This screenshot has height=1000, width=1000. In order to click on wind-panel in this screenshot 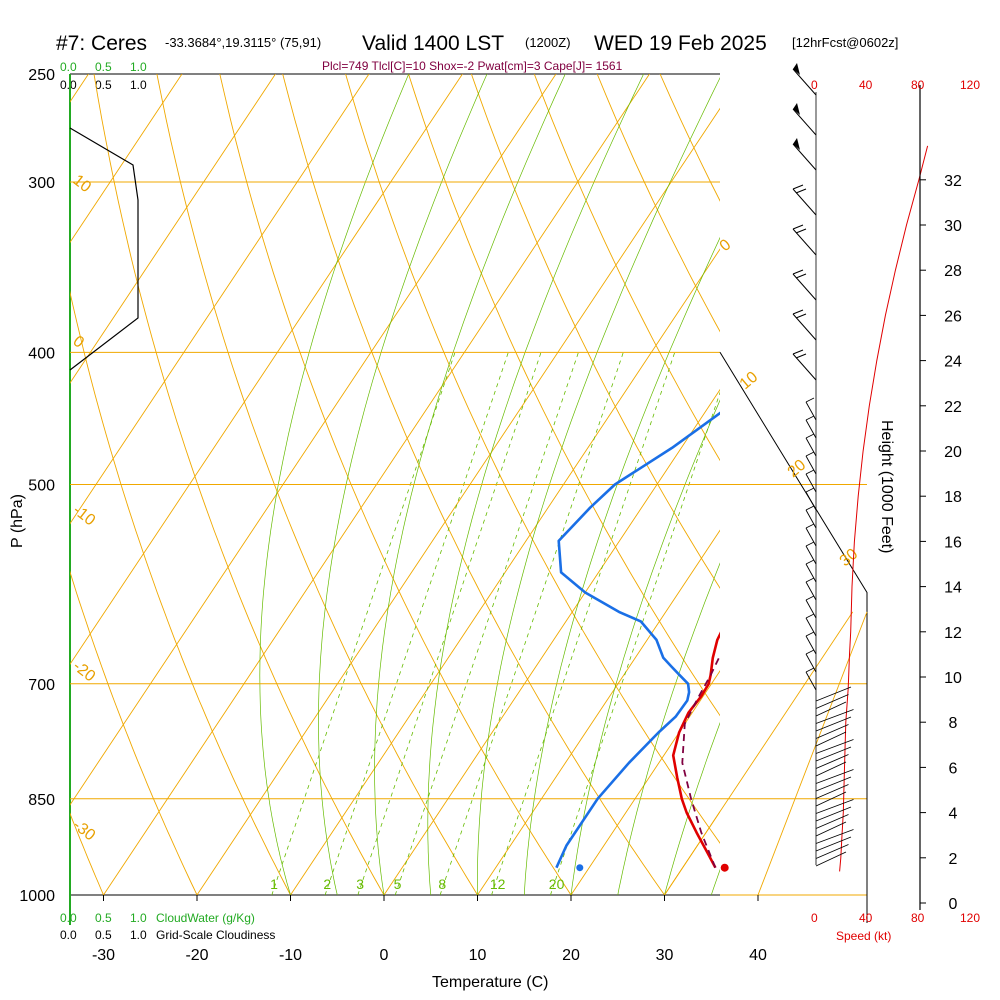, I will do `click(860, 467)`.